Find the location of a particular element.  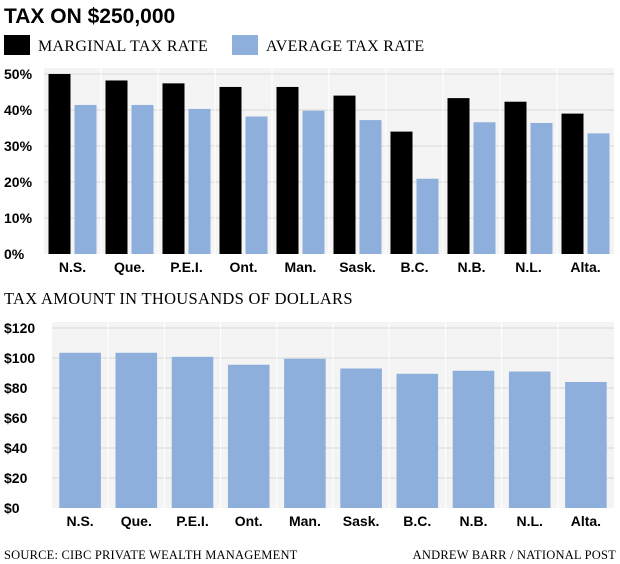

bar-b-c-marginal is located at coordinates (401, 192).